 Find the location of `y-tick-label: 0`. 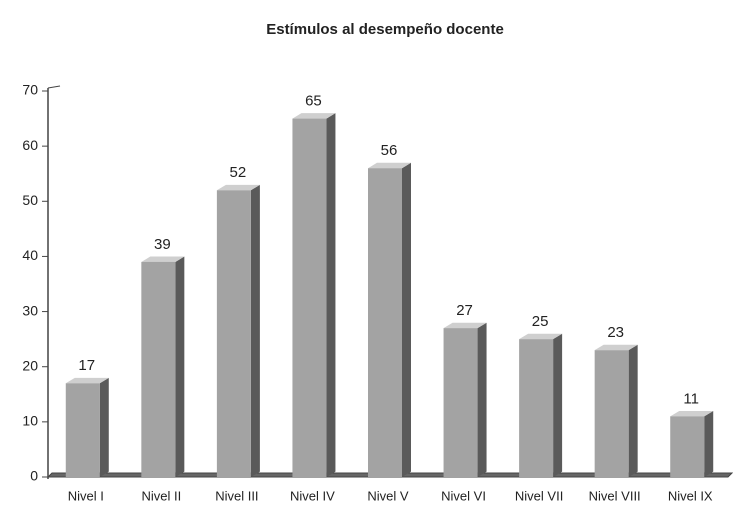

y-tick-label: 0 is located at coordinates (34, 476).